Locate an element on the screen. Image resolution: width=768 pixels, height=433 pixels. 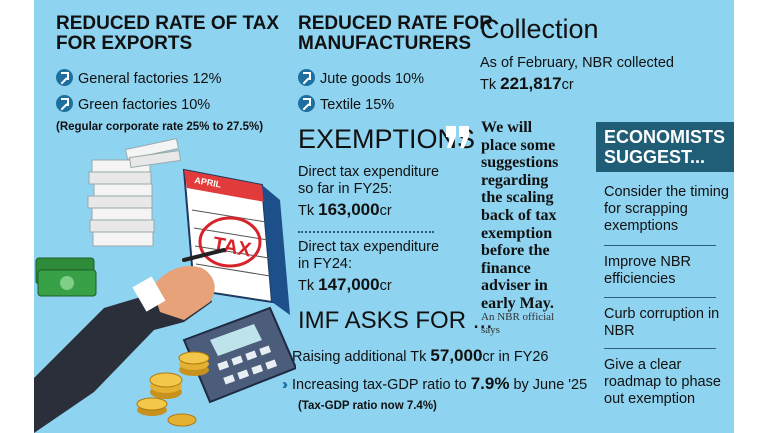
manufacturers-title-line1: REDUCED RATE FOR is located at coordinates (395, 23).